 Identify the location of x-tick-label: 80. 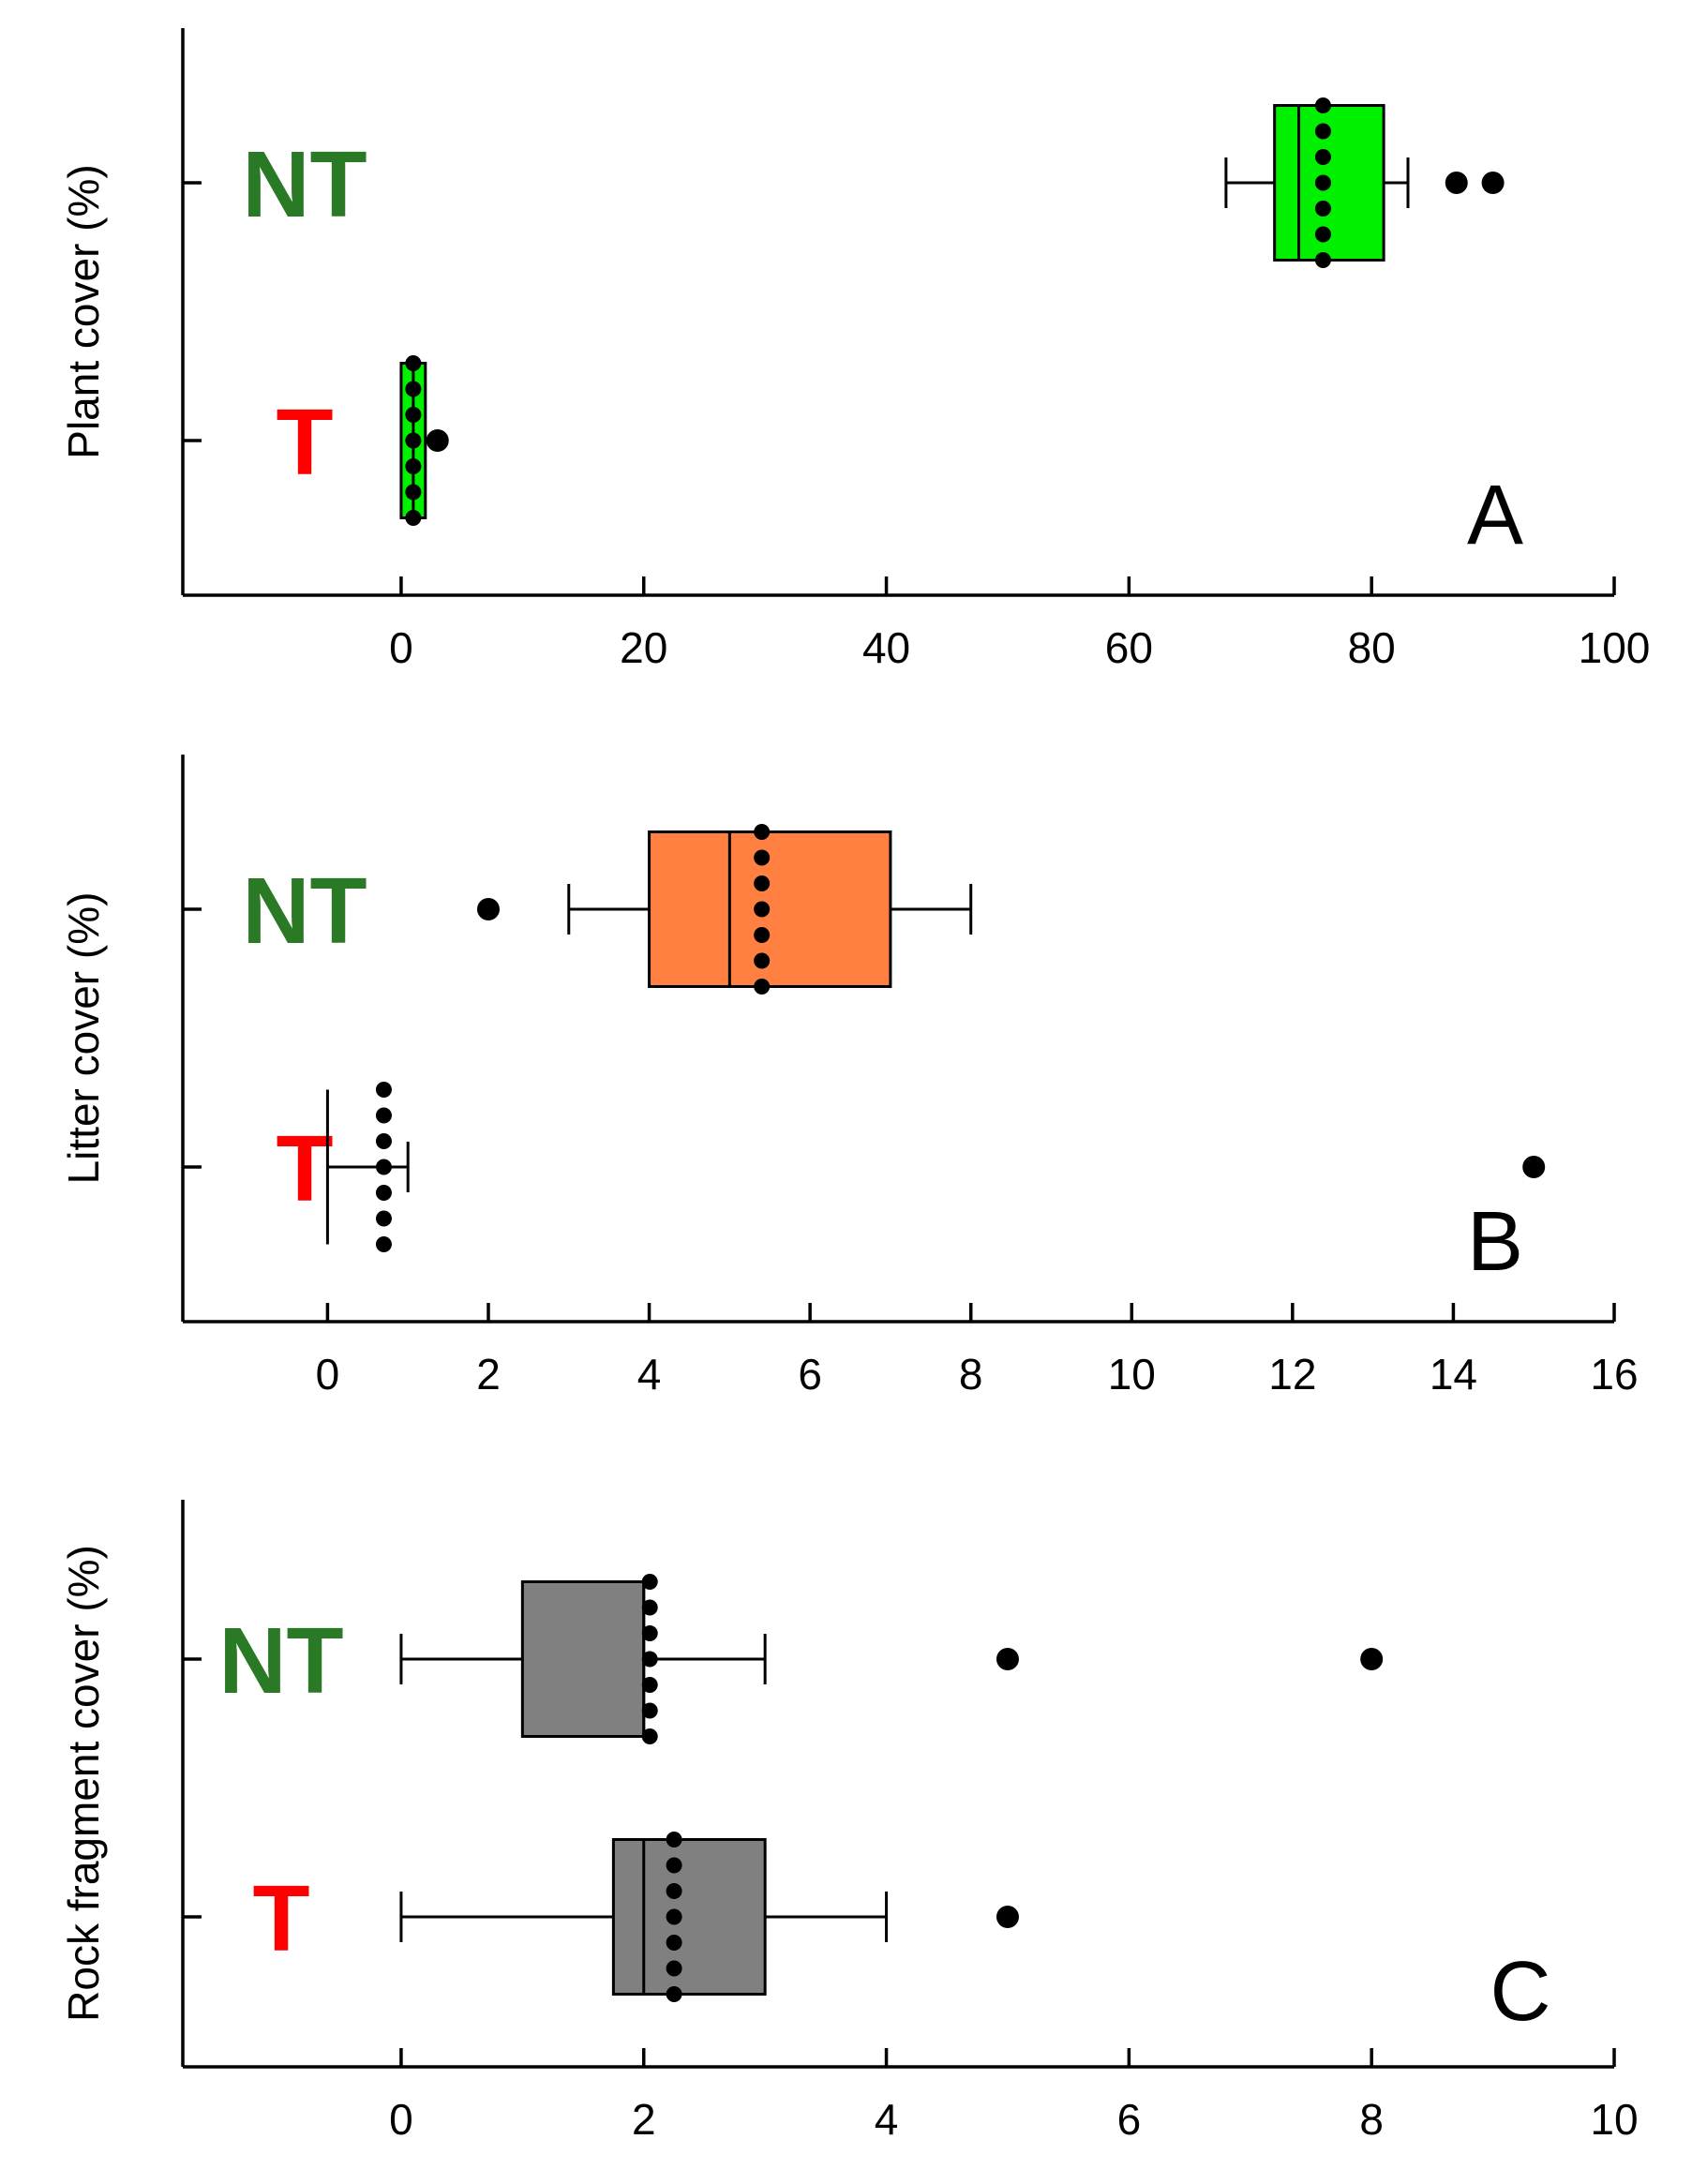
(1372, 647).